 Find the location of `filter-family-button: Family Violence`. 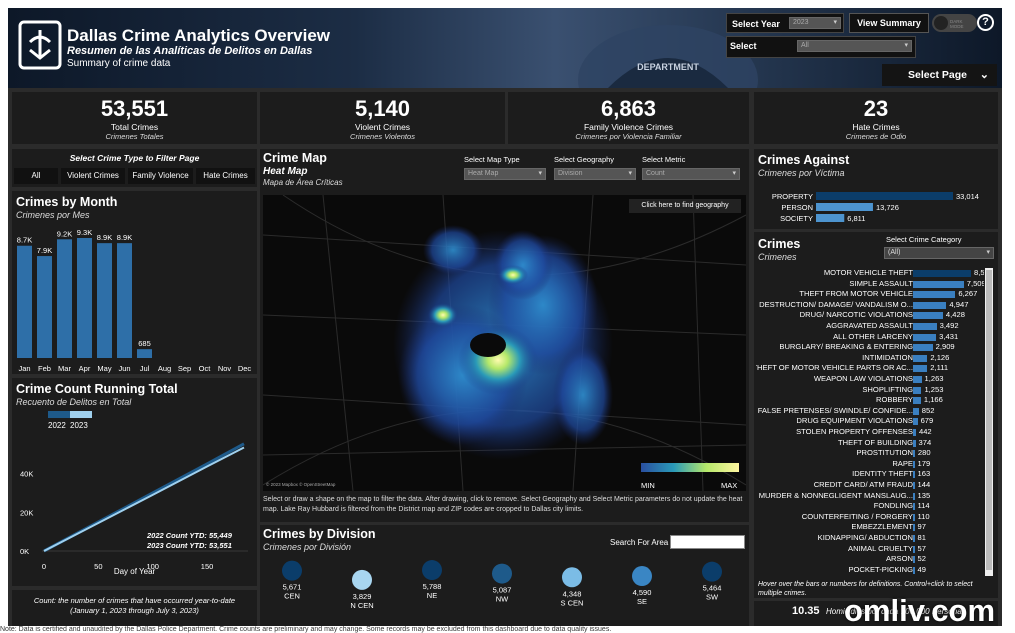

filter-family-button: Family Violence is located at coordinates (160, 176).